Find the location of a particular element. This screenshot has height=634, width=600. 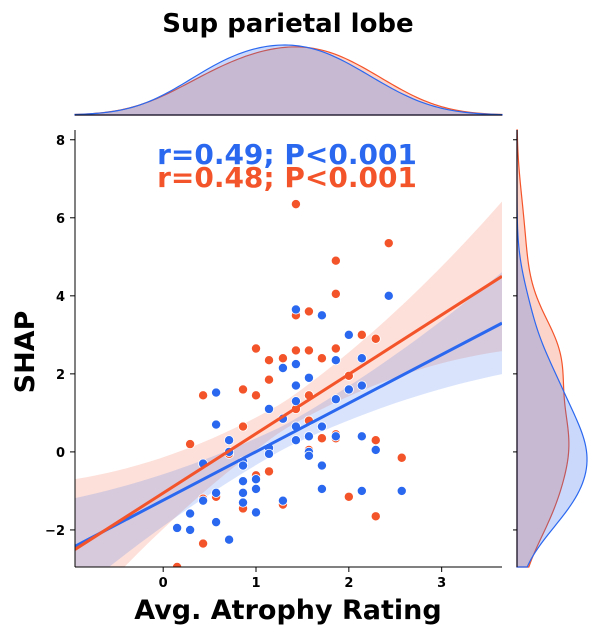

y-tick-label: 4 is located at coordinates (60, 297).